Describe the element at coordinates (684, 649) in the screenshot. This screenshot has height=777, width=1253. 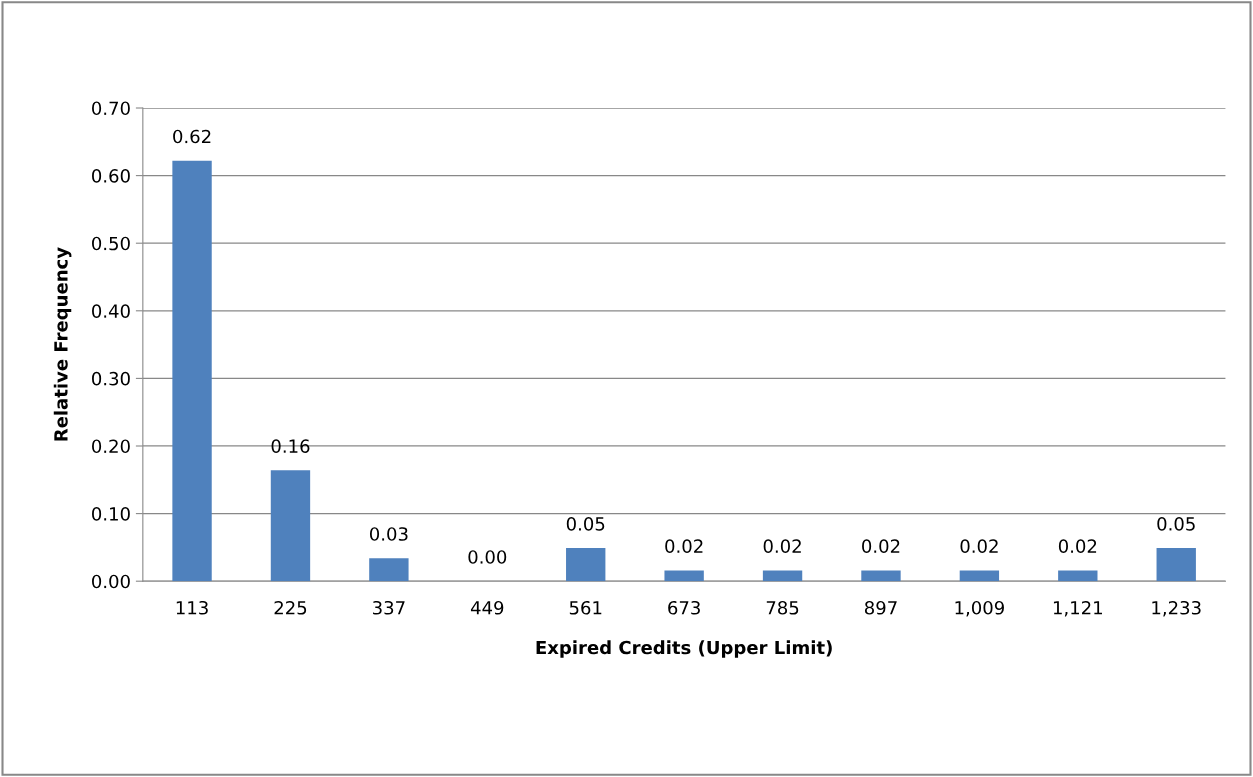
I see `x-axis-title: Expired Credits (Upper Limit)` at that location.